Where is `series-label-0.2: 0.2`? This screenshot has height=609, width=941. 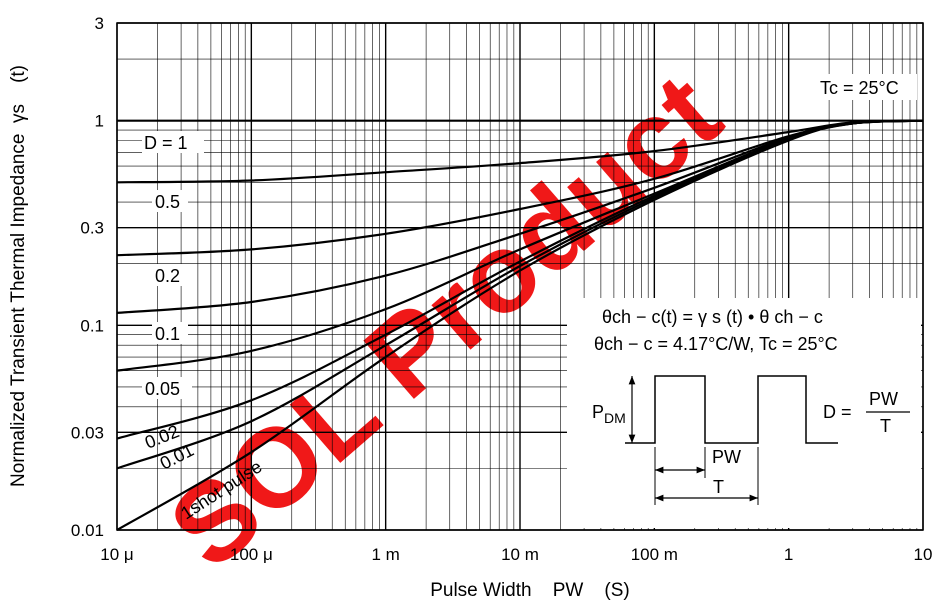 series-label-0.2: 0.2 is located at coordinates (167, 276).